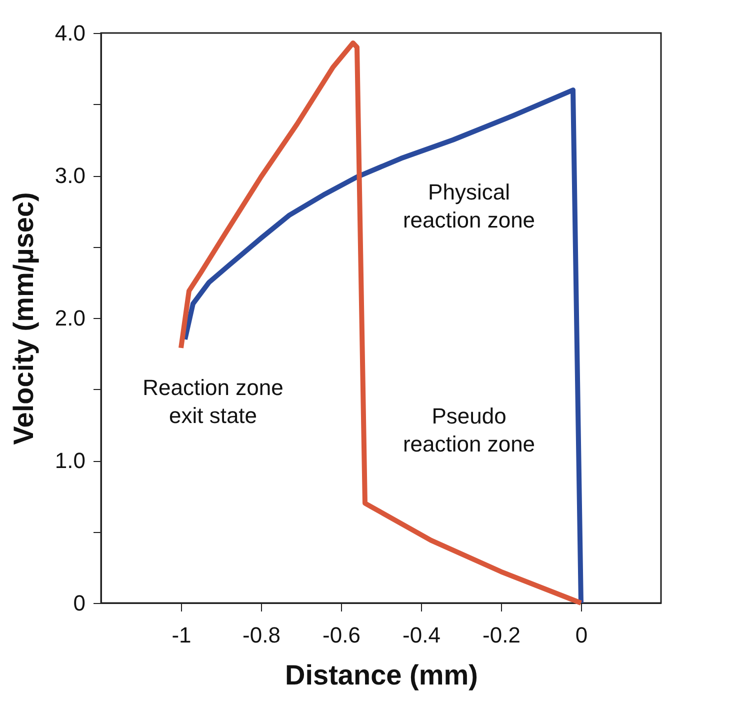  I want to click on x-tick-label: 0, so click(581, 635).